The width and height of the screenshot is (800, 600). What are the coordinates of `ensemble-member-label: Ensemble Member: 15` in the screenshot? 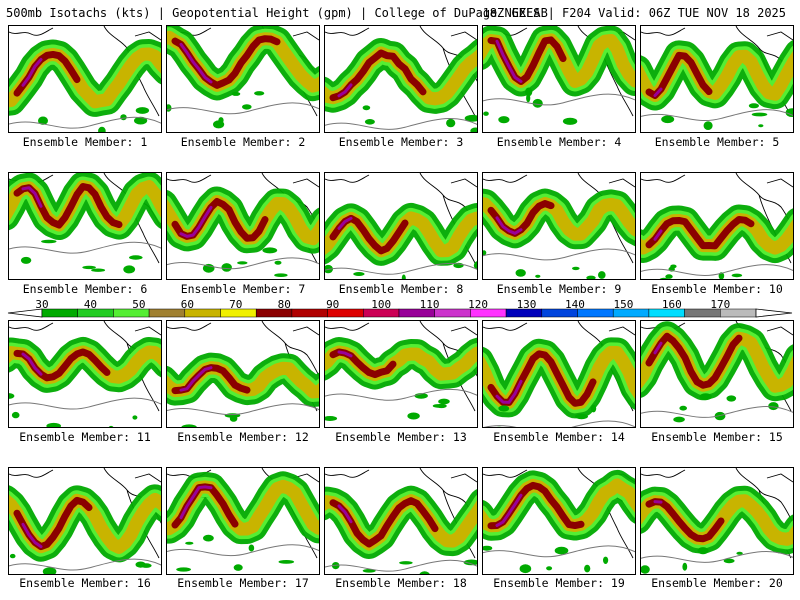 It's located at (717, 437).